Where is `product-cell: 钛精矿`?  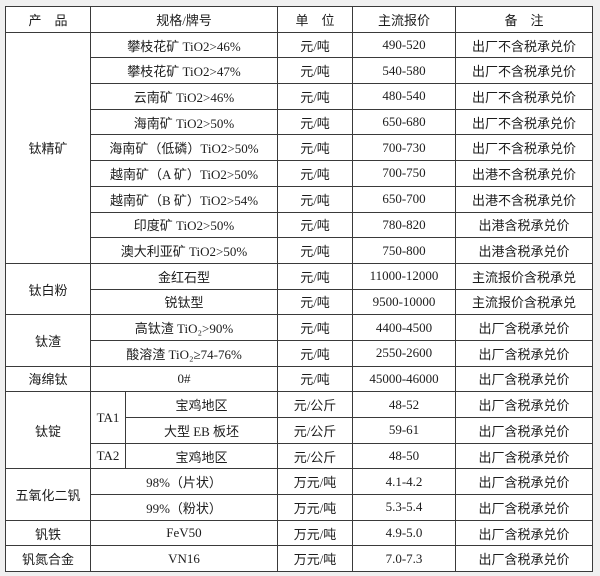 product-cell: 钛精矿 is located at coordinates (48, 147).